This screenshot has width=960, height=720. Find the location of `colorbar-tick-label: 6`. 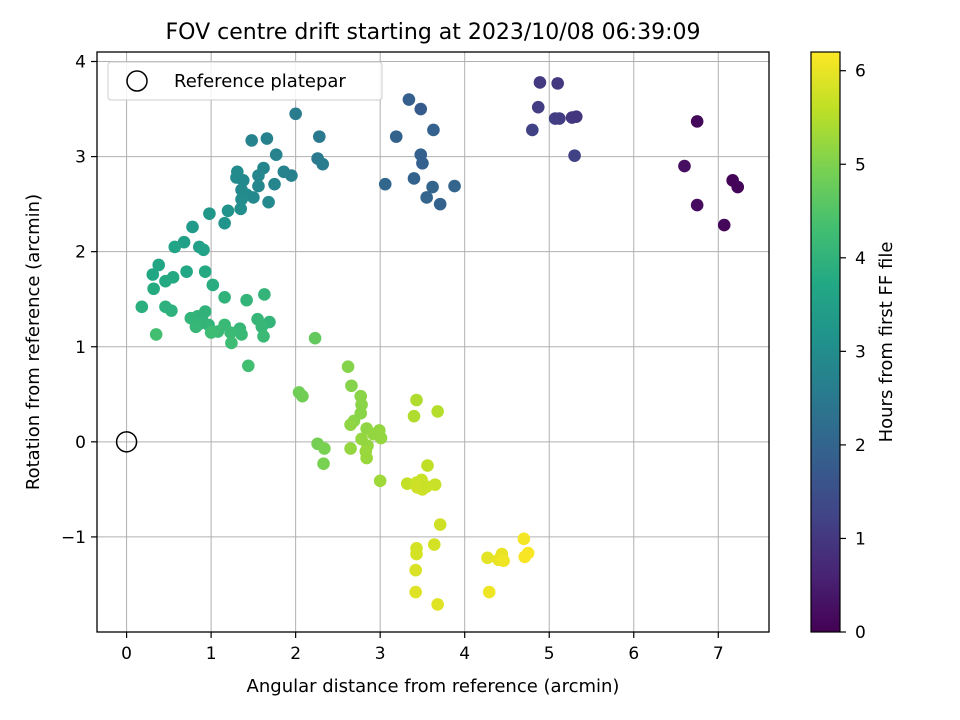

colorbar-tick-label: 6 is located at coordinates (860, 72).